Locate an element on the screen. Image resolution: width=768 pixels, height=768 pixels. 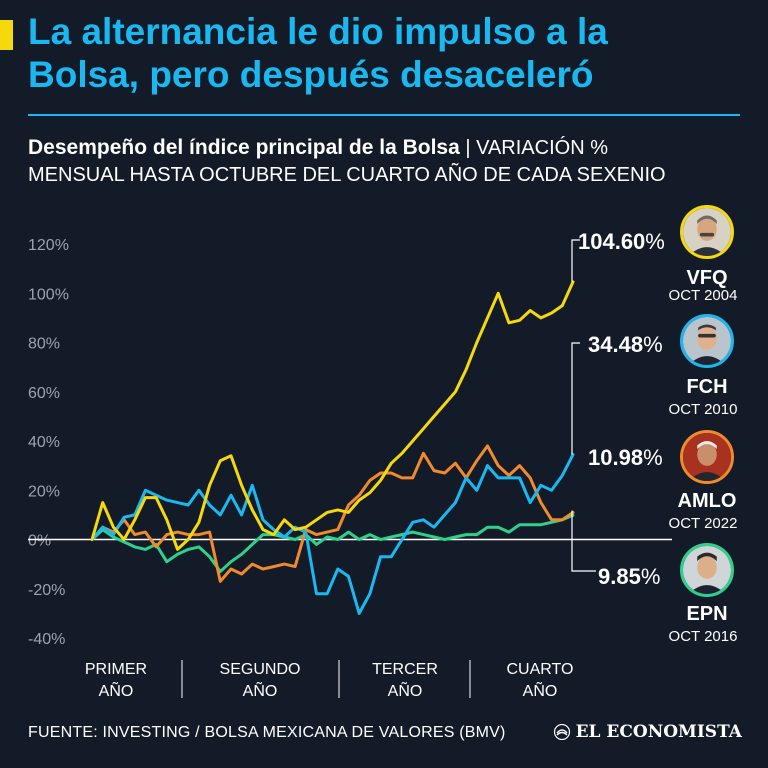
final-value-amlo: 10.98% is located at coordinates (625, 457).